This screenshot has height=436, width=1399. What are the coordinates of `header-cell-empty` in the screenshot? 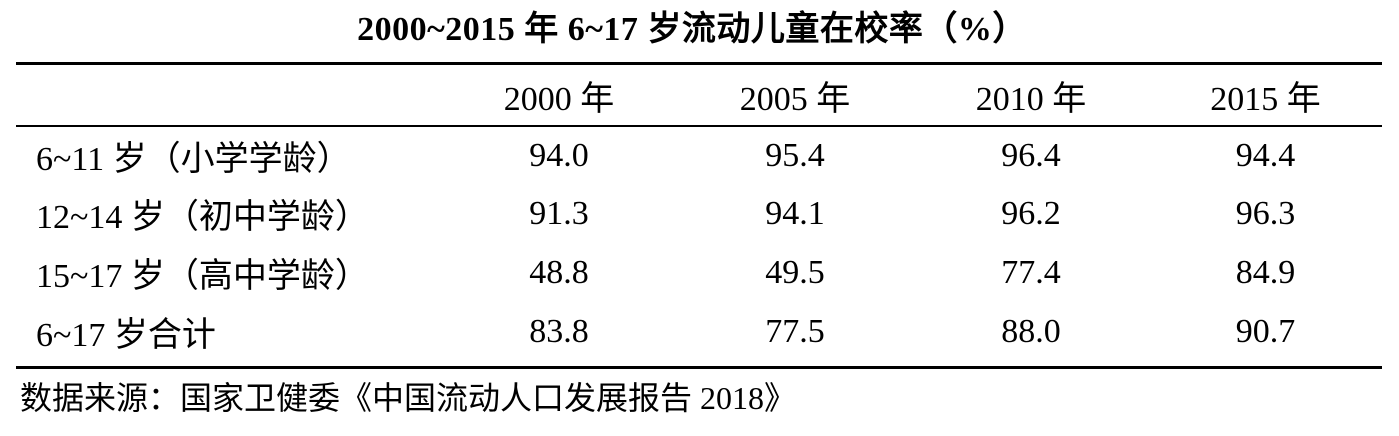 It's located at (228, 95).